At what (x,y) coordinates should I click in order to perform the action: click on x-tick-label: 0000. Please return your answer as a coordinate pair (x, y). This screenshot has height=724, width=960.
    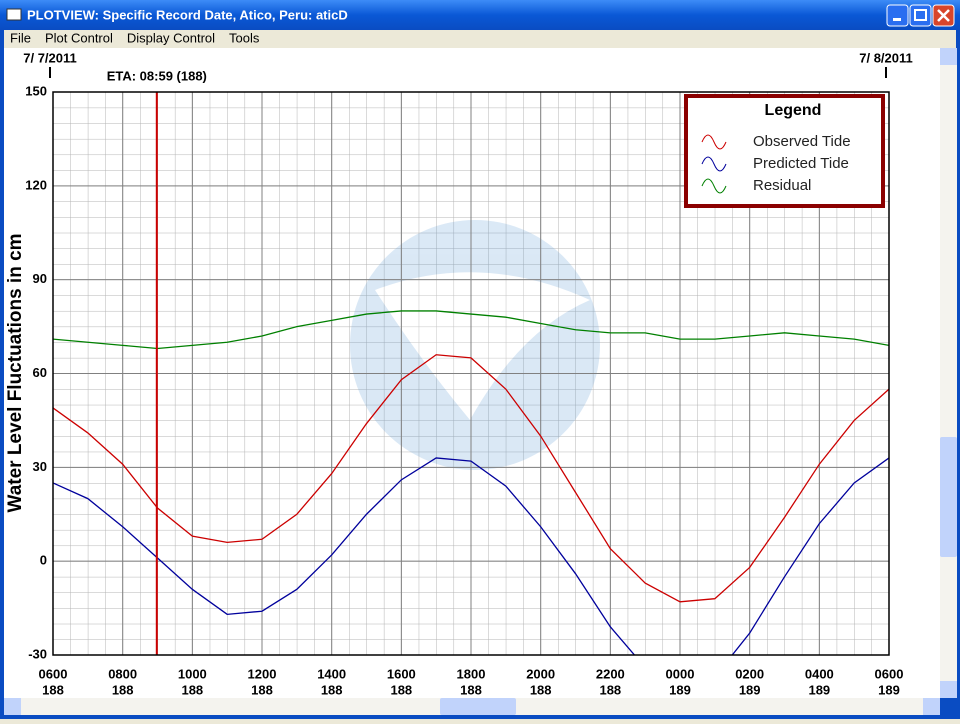
    Looking at the image, I should click on (680, 673).